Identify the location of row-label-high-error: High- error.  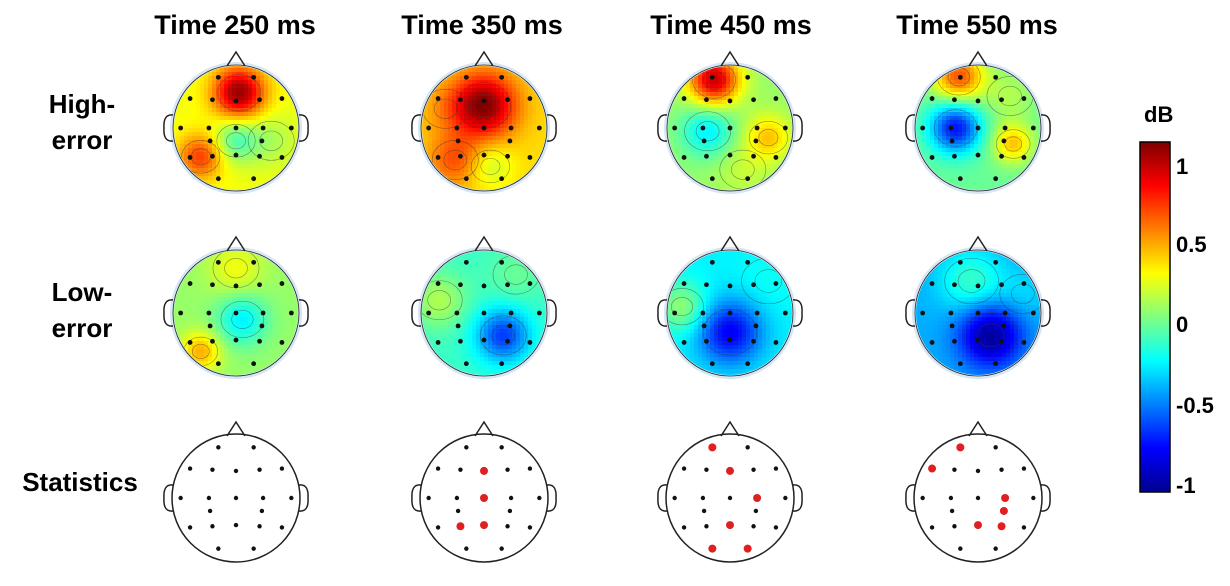
(82, 122).